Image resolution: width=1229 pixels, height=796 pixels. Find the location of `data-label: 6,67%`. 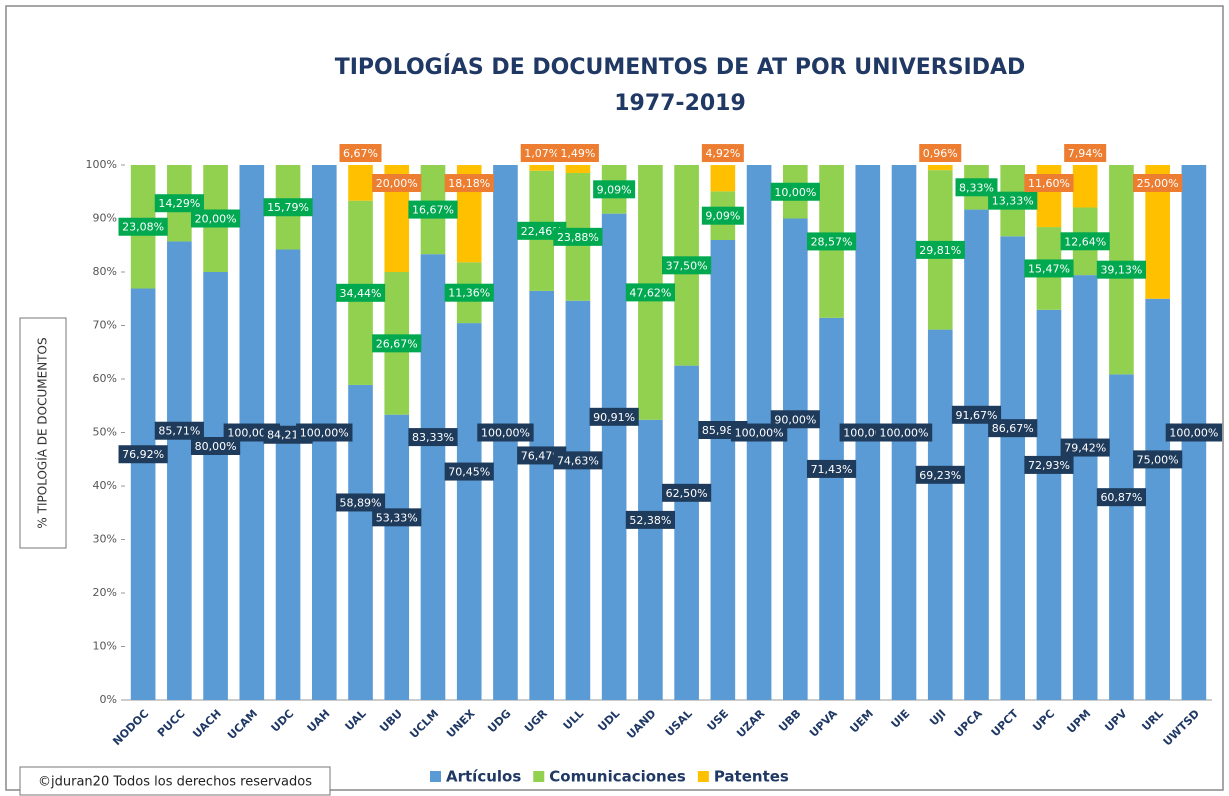

data-label: 6,67% is located at coordinates (360, 153).